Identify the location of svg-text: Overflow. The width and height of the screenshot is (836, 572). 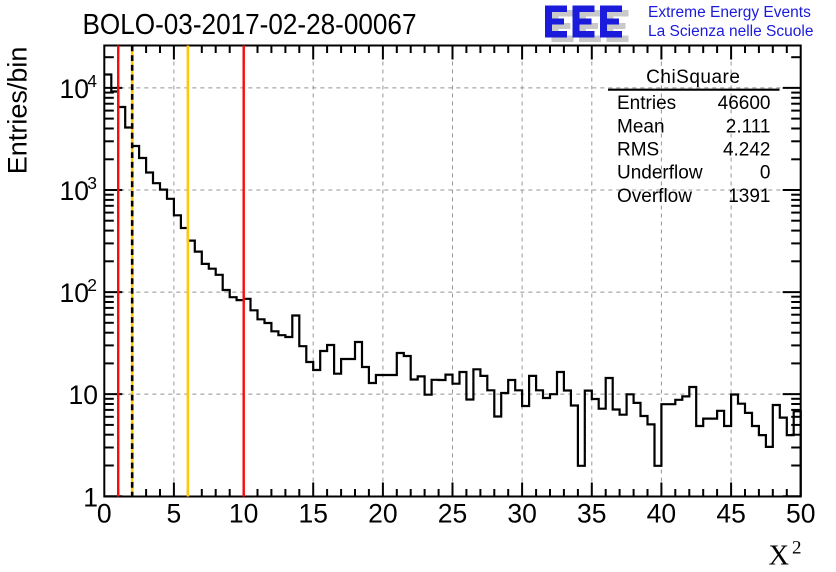
(654, 196).